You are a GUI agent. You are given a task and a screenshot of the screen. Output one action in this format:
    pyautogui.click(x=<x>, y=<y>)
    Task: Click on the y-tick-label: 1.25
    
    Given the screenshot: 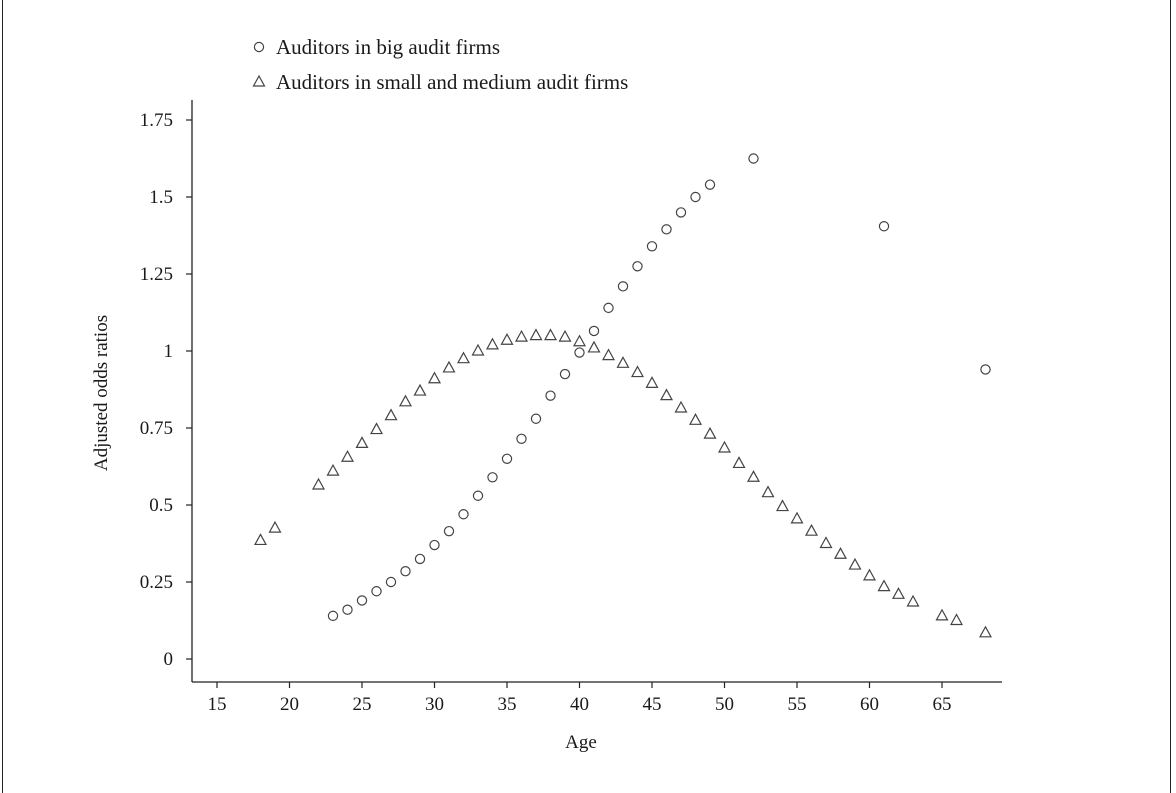 What is the action you would take?
    pyautogui.click(x=156, y=274)
    